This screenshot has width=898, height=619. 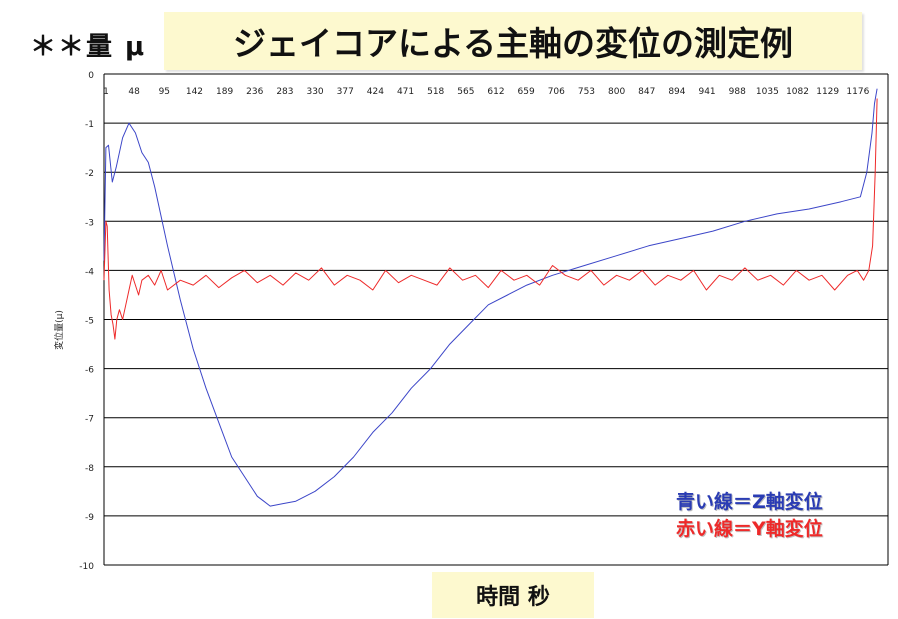 What do you see at coordinates (513, 595) in the screenshot?
I see `x-axis-label: 時間 秒` at bounding box center [513, 595].